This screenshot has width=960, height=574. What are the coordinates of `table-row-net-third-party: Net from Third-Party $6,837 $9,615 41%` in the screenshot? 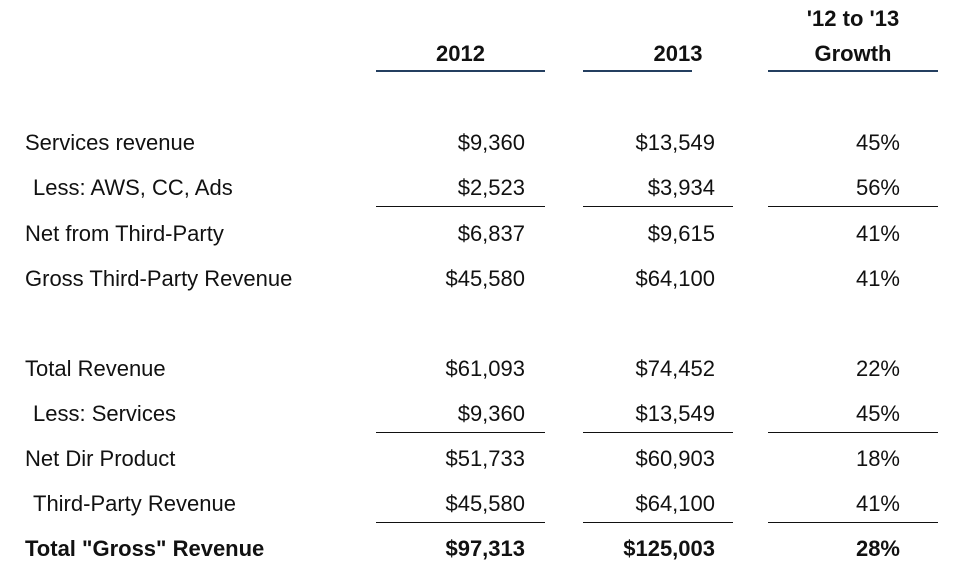 It's located at (480, 234).